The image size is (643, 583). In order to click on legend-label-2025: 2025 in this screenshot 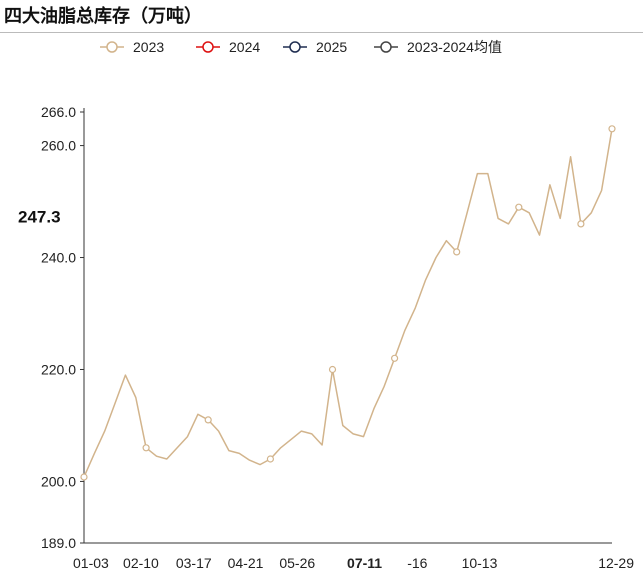, I will do `click(331, 47)`.